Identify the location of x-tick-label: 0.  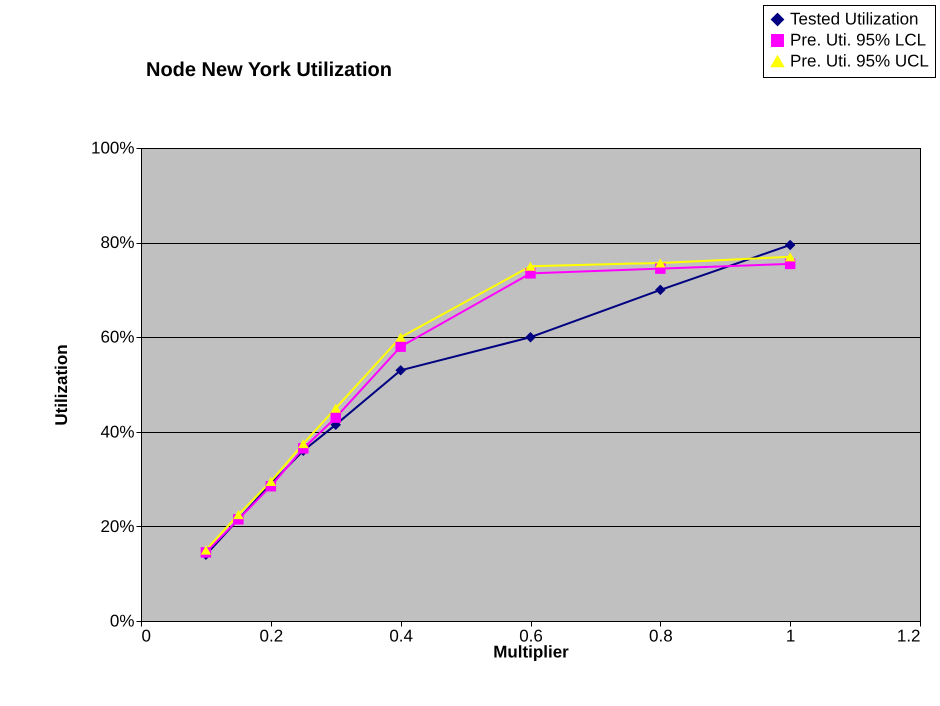
(146, 636).